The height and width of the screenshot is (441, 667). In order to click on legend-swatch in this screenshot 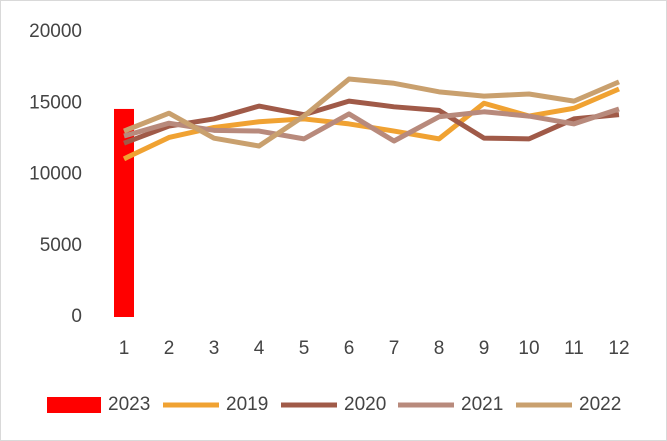, I will do `click(74, 405)`.